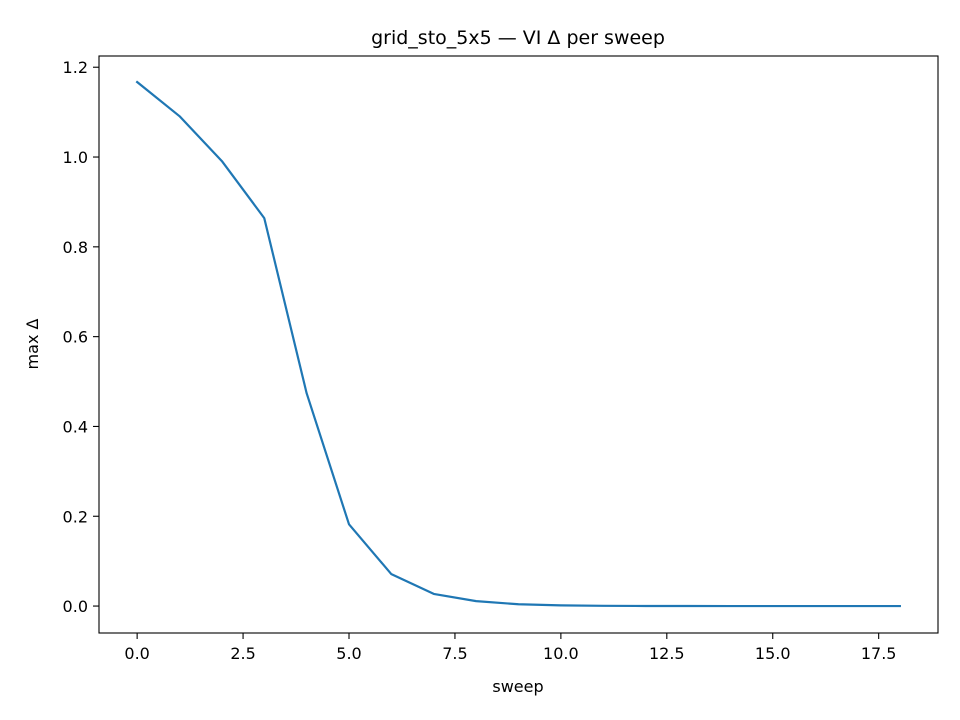  Describe the element at coordinates (667, 653) in the screenshot. I see `x-tick-label: 12.5` at that location.